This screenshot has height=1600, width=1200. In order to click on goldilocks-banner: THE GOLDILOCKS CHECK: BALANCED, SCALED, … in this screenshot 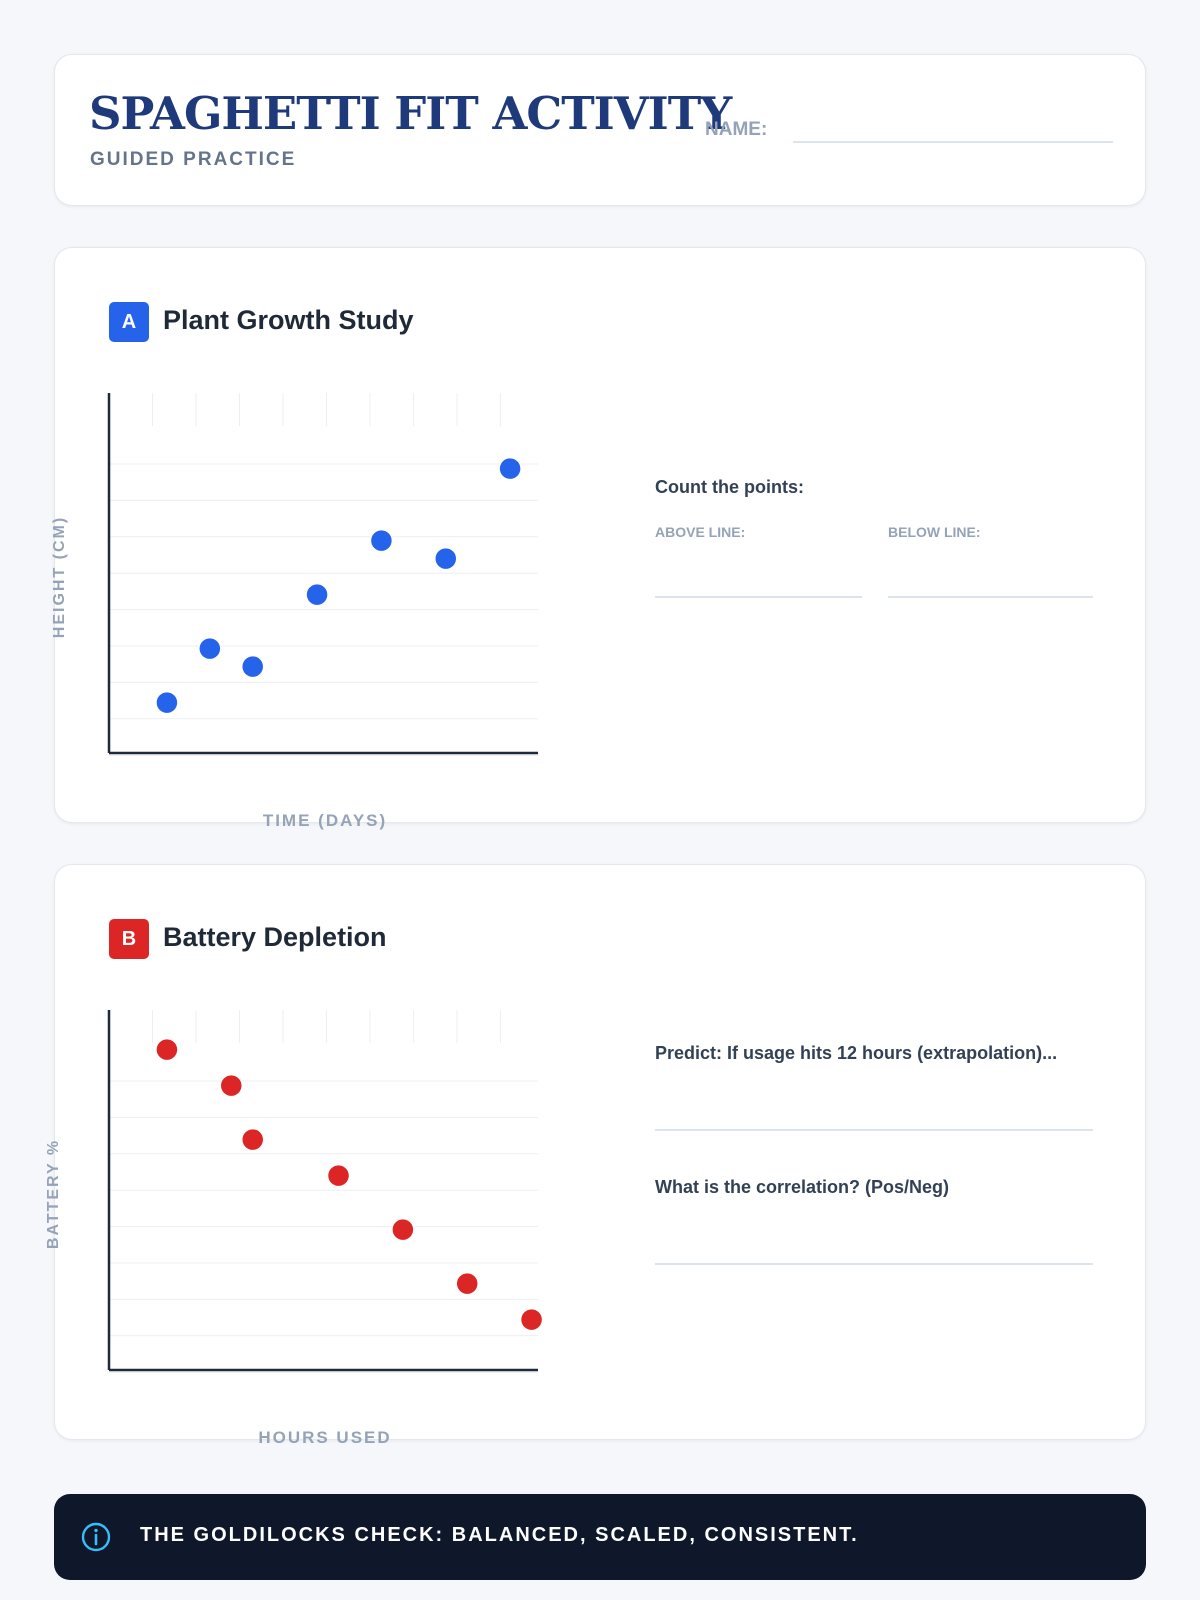, I will do `click(600, 1537)`.